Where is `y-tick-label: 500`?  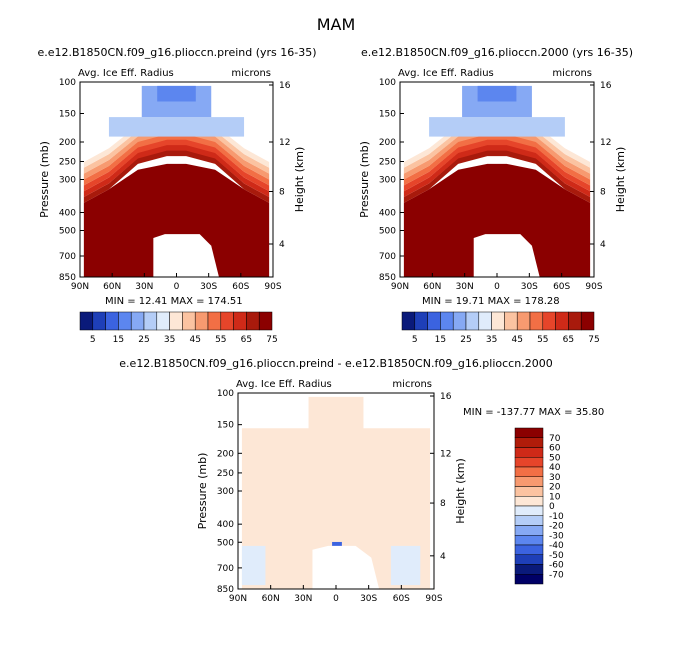 y-tick-label: 500 is located at coordinates (225, 543).